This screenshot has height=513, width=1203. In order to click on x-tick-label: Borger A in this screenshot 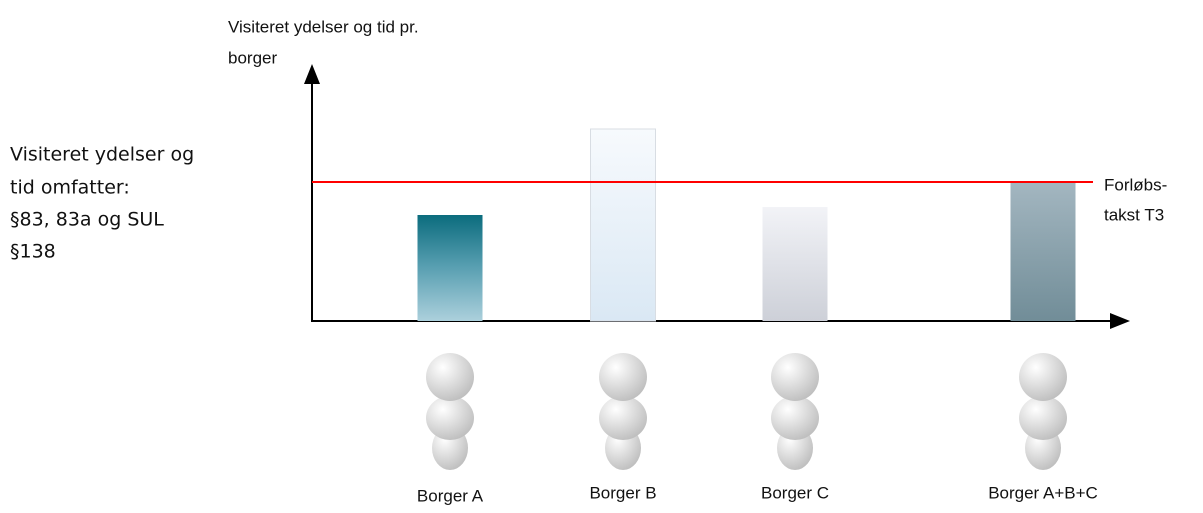, I will do `click(450, 495)`.